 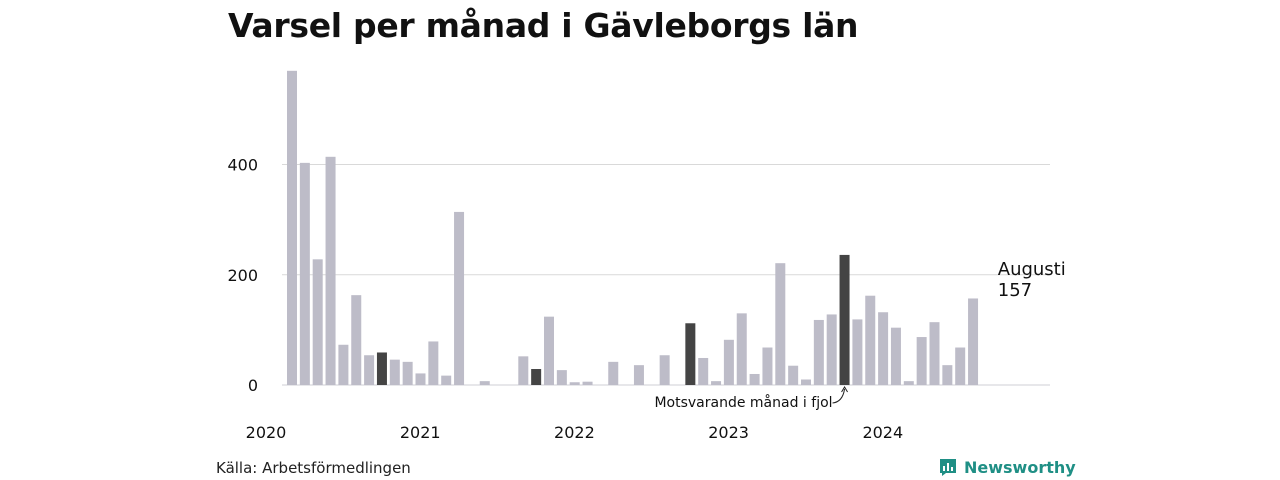 I want to click on current-month-label: Augusti, so click(x=1032, y=269).